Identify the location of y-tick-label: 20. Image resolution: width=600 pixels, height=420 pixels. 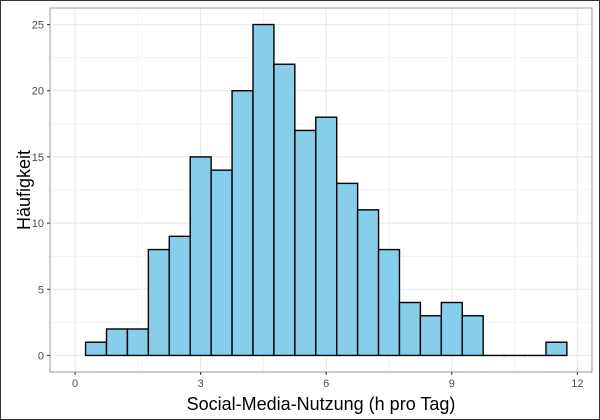
(38, 92).